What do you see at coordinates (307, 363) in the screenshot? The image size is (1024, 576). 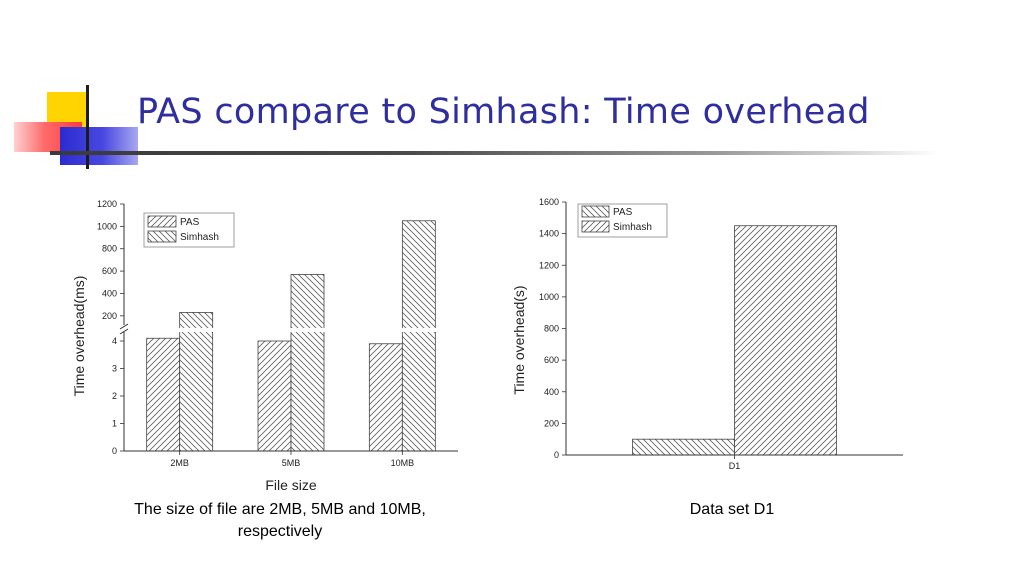 I see `bar-simhash-5mb` at bounding box center [307, 363].